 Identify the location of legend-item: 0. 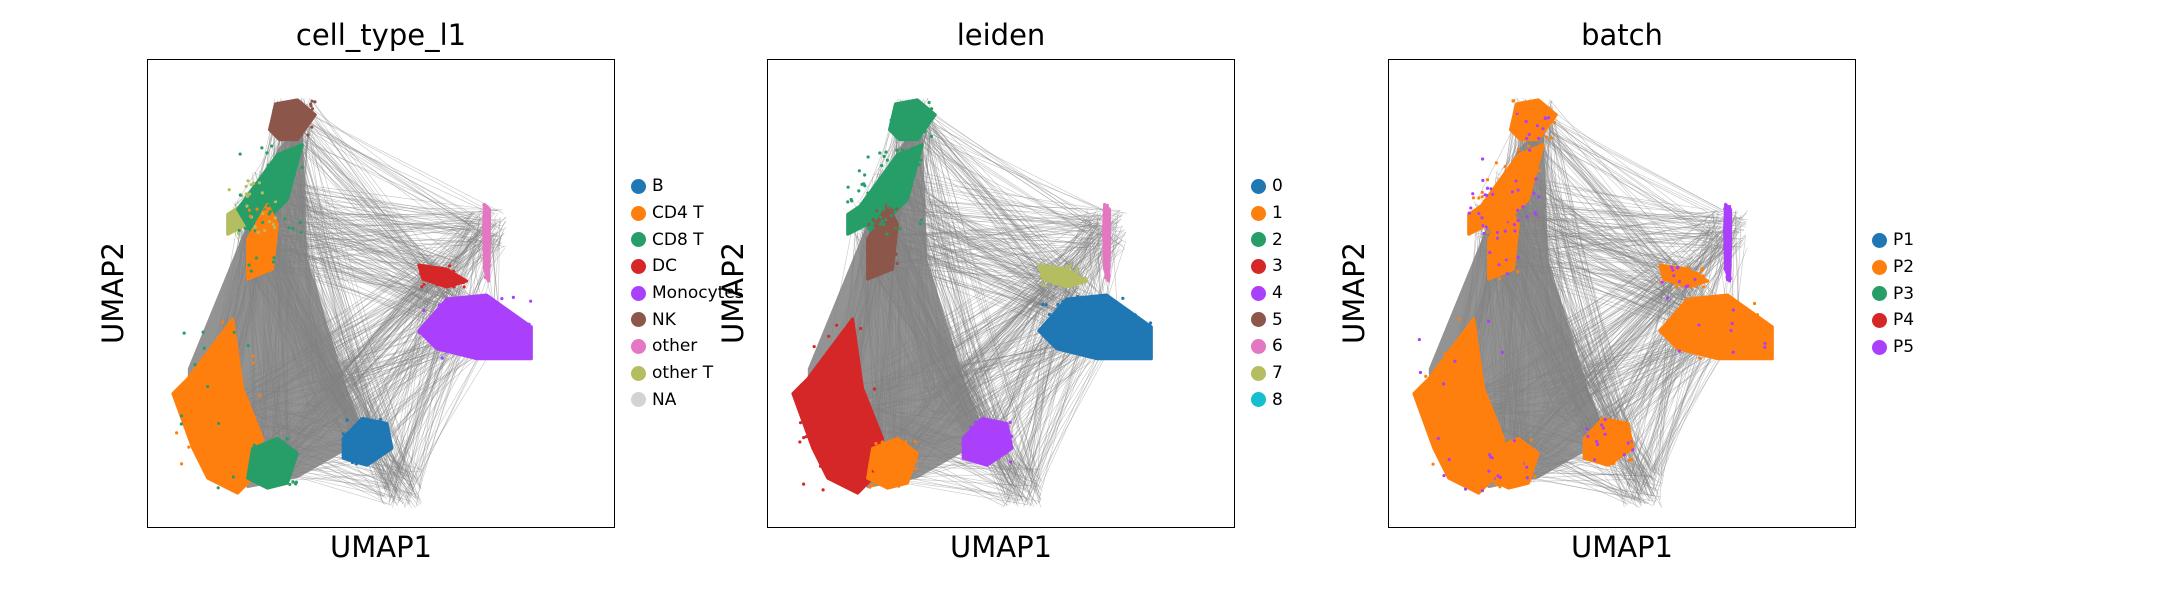
(1267, 186).